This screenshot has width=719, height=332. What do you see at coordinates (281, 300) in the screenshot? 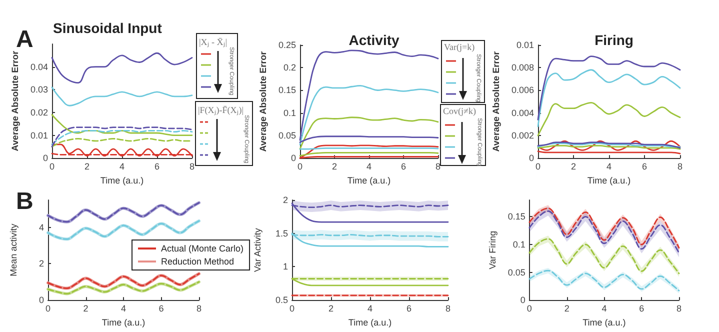
I see `y-tick-label: 0.5` at bounding box center [281, 300].